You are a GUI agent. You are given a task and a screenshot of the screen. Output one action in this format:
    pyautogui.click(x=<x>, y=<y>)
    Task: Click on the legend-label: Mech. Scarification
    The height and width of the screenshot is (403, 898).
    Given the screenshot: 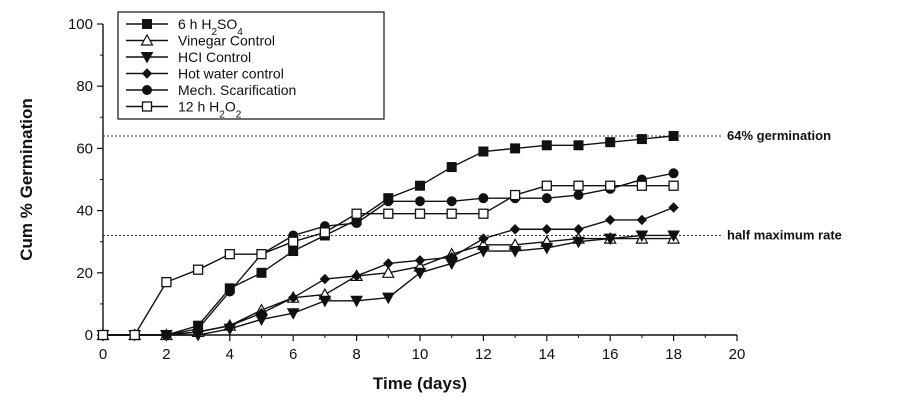 What is the action you would take?
    pyautogui.click(x=237, y=90)
    